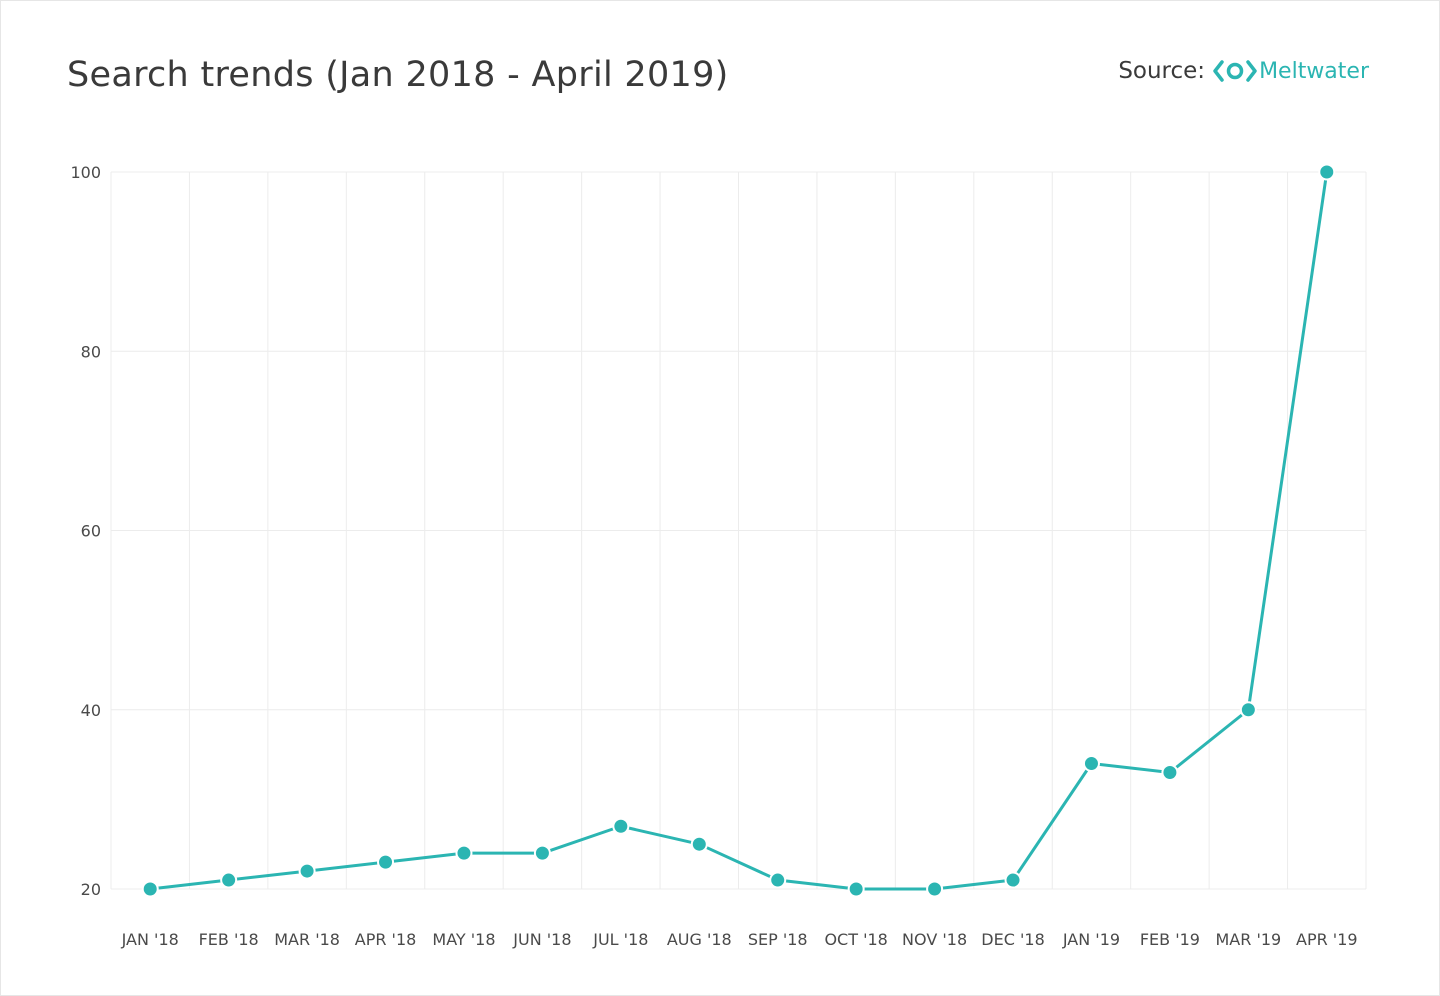 This screenshot has height=996, width=1440. Describe the element at coordinates (1170, 939) in the screenshot. I see `x-tick-label: FEB '19` at that location.